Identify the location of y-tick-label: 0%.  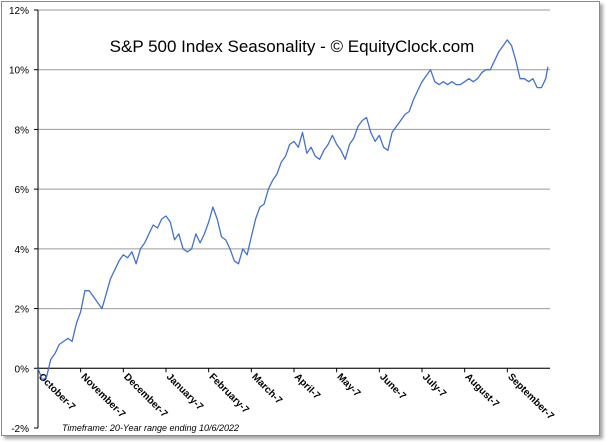
(22, 369).